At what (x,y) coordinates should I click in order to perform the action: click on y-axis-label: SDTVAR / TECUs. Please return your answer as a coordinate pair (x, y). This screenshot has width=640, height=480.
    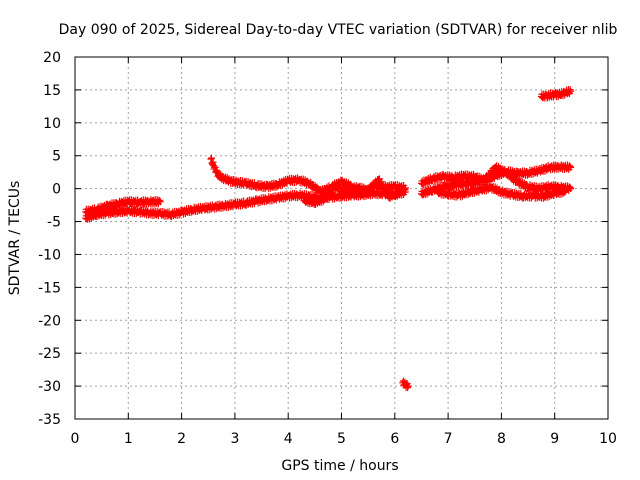
    Looking at the image, I should click on (15, 238).